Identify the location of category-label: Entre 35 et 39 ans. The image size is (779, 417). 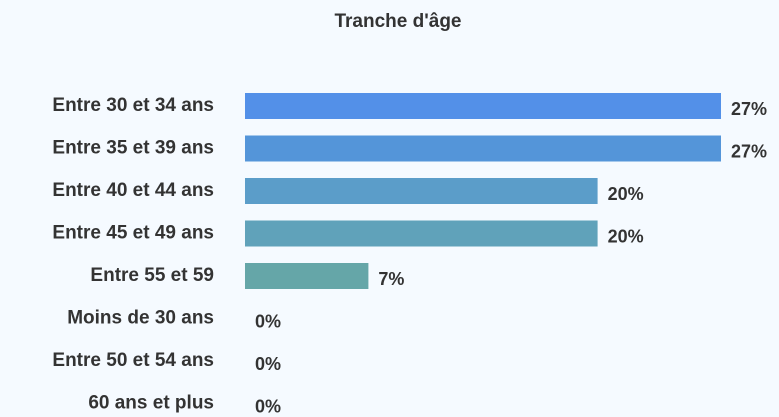
(133, 148).